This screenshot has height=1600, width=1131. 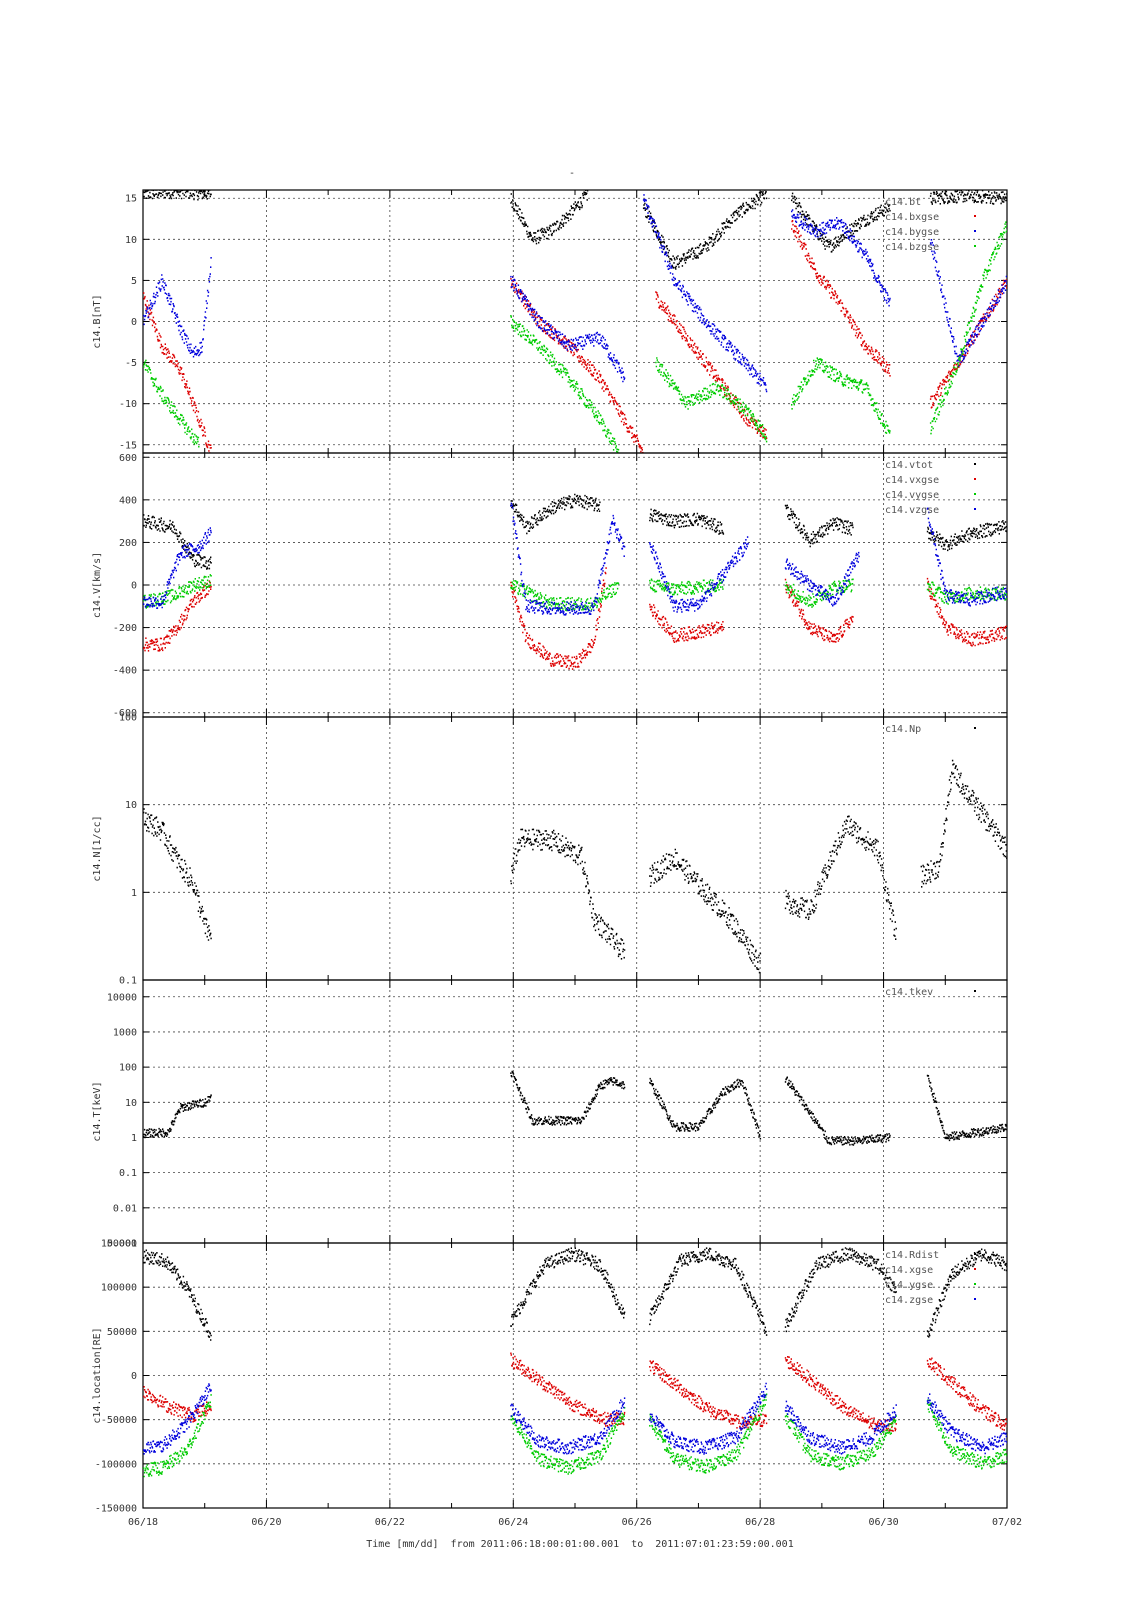 I want to click on legend-entry: c14.zgse, so click(x=909, y=1300).